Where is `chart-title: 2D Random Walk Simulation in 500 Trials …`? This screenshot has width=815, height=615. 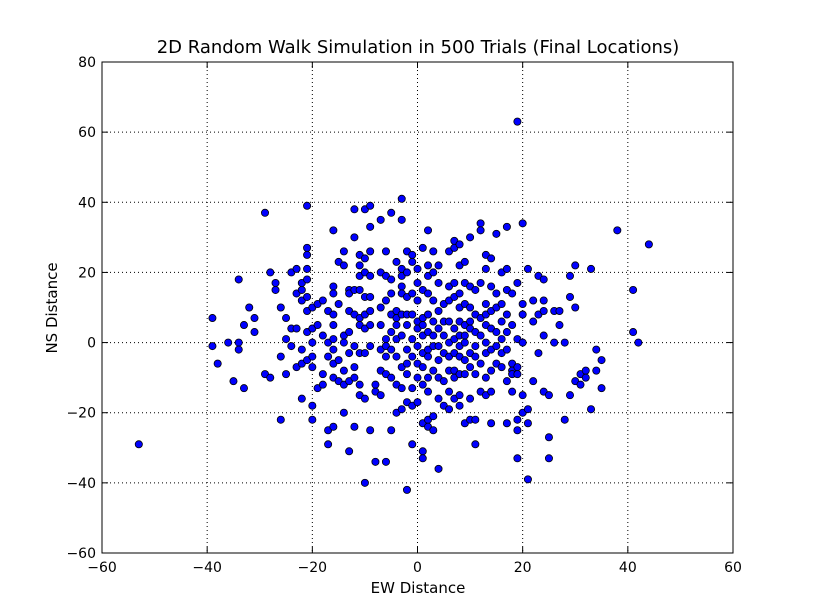
chart-title: 2D Random Walk Simulation in 500 Trials … is located at coordinates (418, 47).